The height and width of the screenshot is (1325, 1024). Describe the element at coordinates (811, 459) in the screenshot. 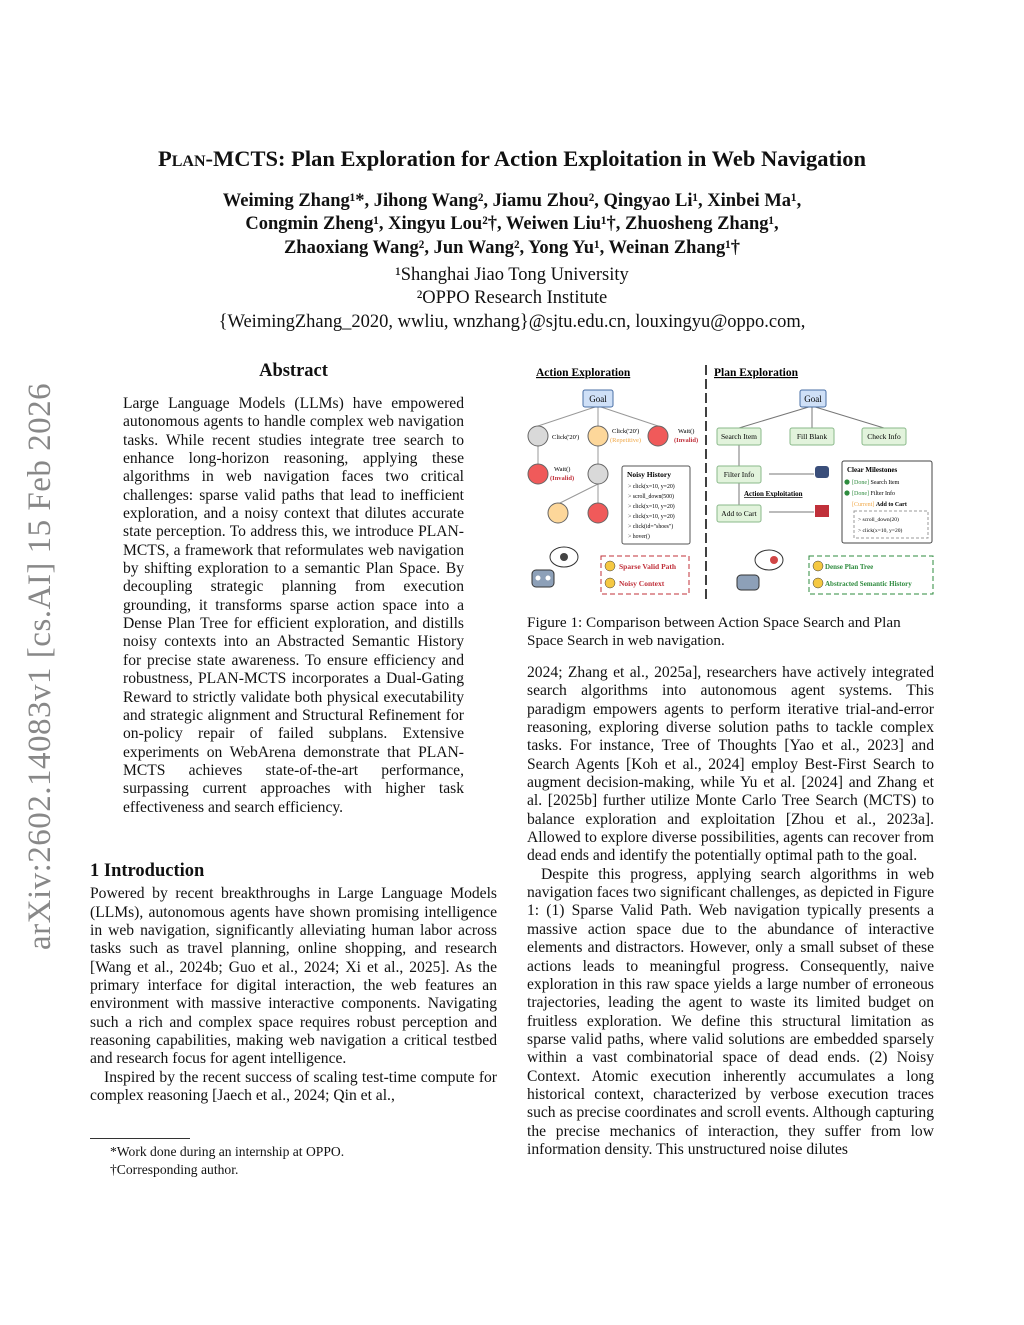

I see `right-edges` at that location.